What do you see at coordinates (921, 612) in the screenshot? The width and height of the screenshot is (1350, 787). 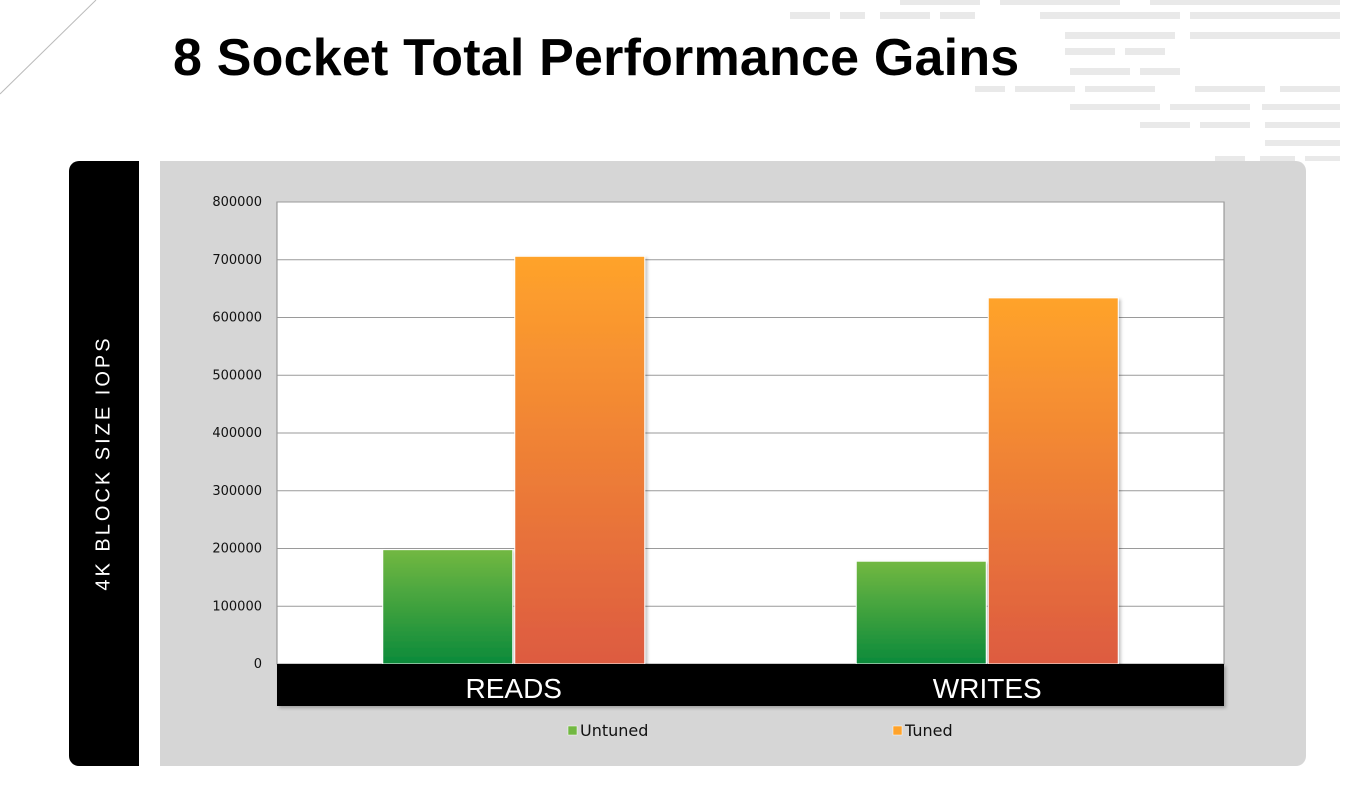 I see `bar-untuned-writes` at bounding box center [921, 612].